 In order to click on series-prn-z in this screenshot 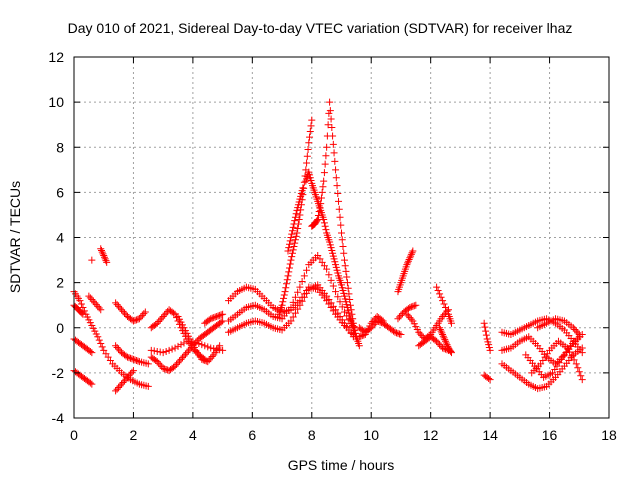, I will do `click(407, 312)`.